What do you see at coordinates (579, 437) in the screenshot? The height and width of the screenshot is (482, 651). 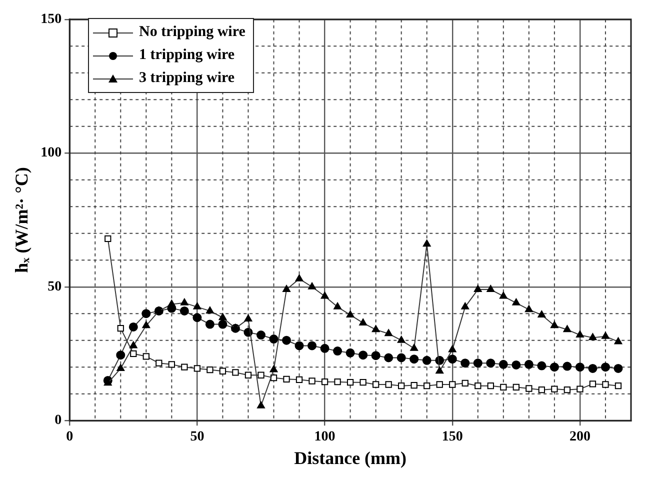 I see `x-tick-label: 200` at bounding box center [579, 437].